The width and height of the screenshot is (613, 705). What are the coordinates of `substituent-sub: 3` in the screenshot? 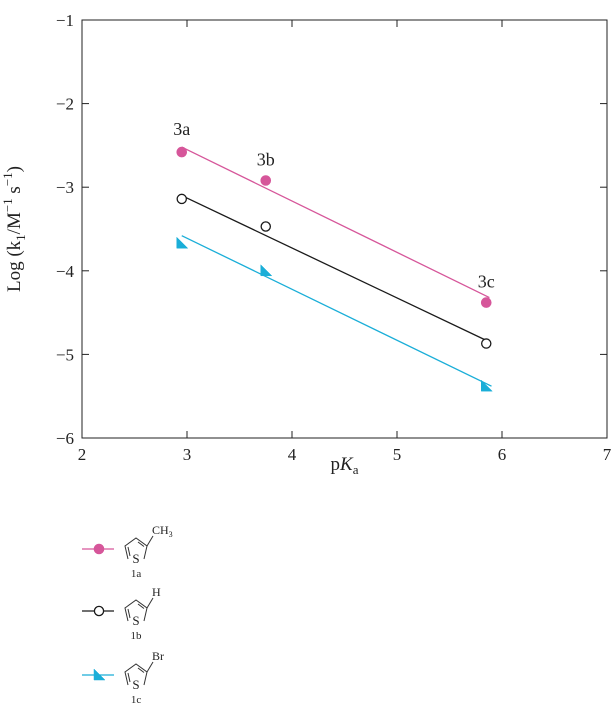 It's located at (171, 534).